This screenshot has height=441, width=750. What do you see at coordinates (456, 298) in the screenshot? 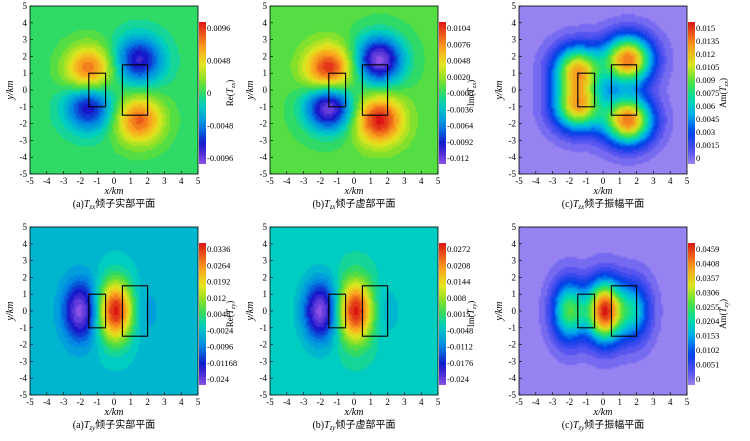
I see `colorbar-tick-label: 0.008` at bounding box center [456, 298].